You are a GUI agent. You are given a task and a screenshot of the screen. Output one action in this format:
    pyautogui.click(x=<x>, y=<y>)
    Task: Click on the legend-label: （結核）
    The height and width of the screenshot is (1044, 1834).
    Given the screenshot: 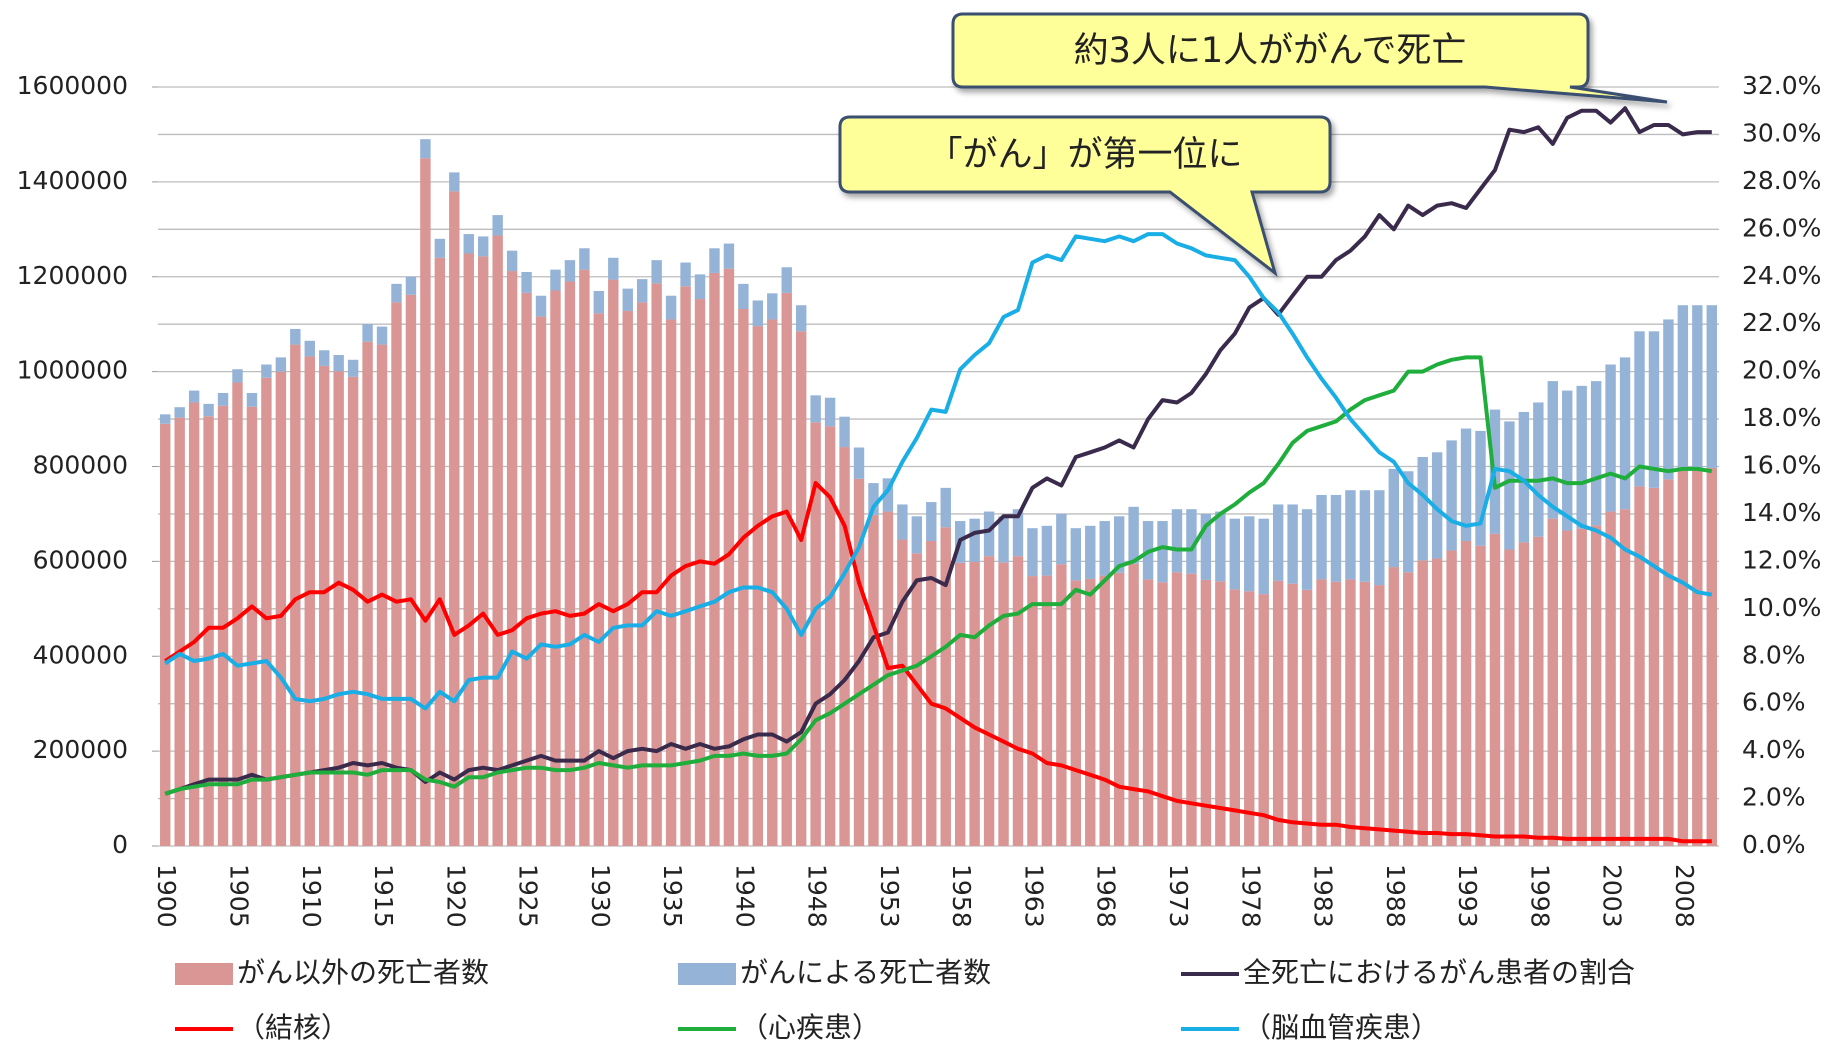 What is the action you would take?
    pyautogui.click(x=293, y=1027)
    